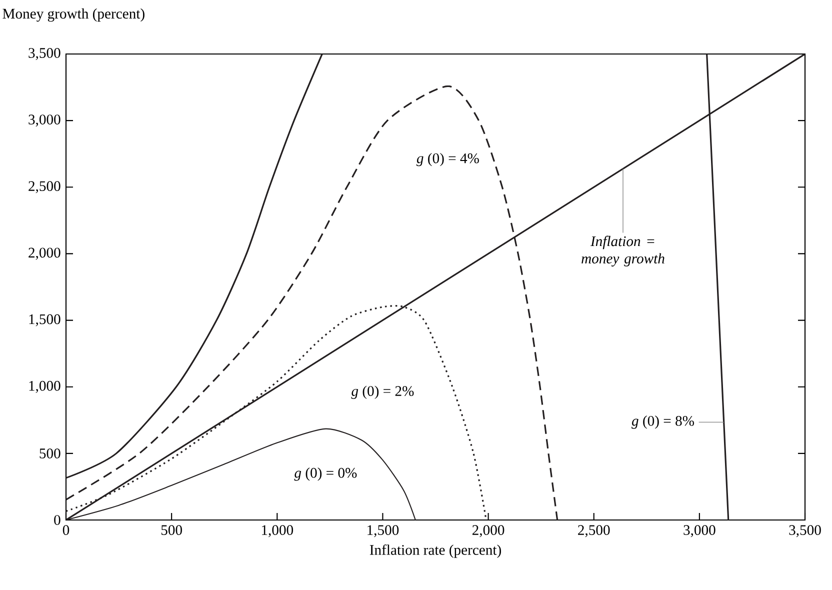 This screenshot has width=832, height=590. Describe the element at coordinates (73, 15) in the screenshot. I see `y-axis-title: Money growth (percent)` at that location.